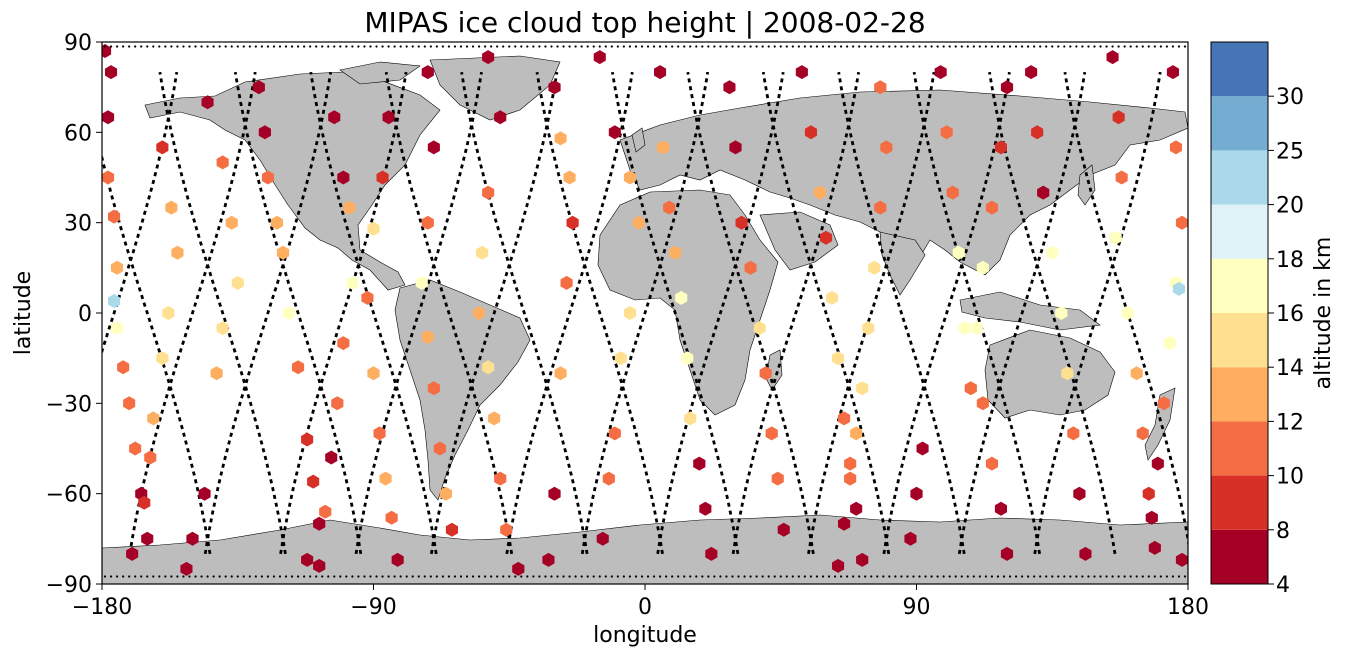 Image resolution: width=1345 pixels, height=657 pixels. Describe the element at coordinates (645, 635) in the screenshot. I see `x-axis-label: longitude` at that location.